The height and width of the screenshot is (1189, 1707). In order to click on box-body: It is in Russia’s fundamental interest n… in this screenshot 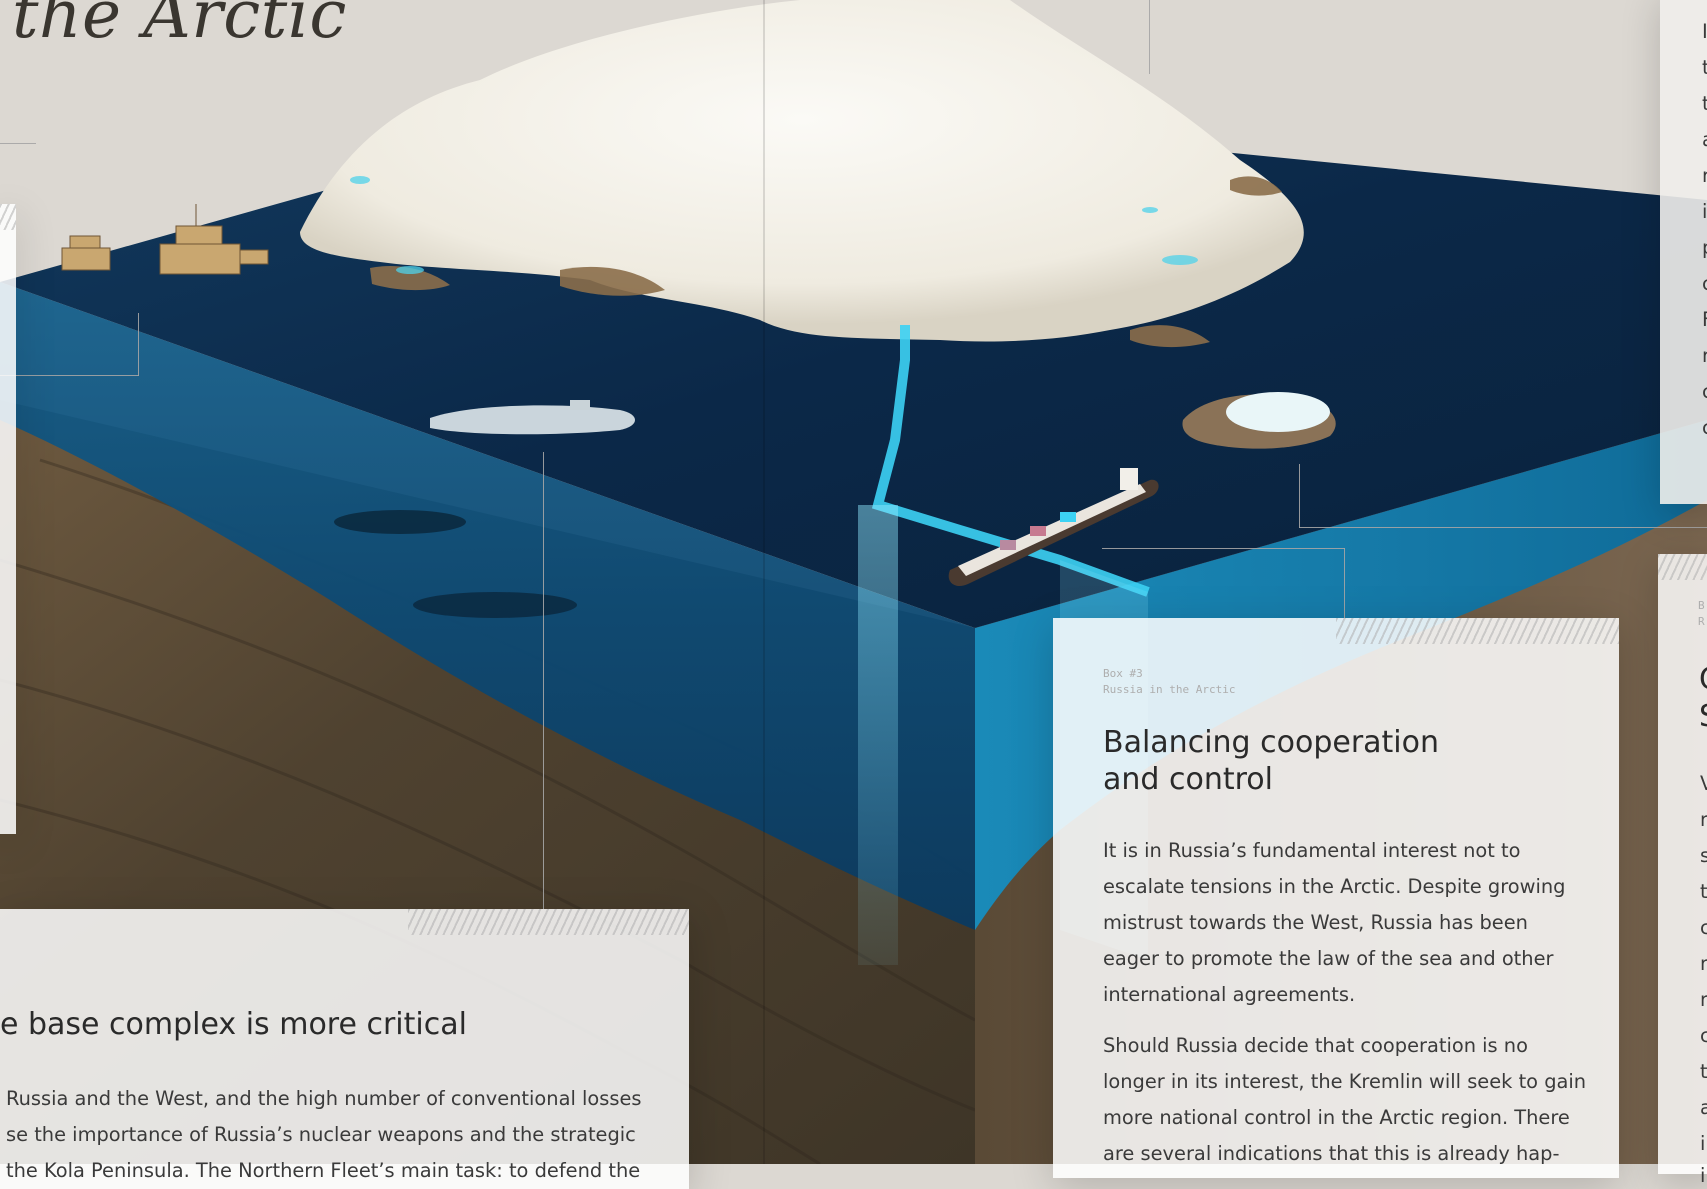, I will do `click(1346, 1010)`.